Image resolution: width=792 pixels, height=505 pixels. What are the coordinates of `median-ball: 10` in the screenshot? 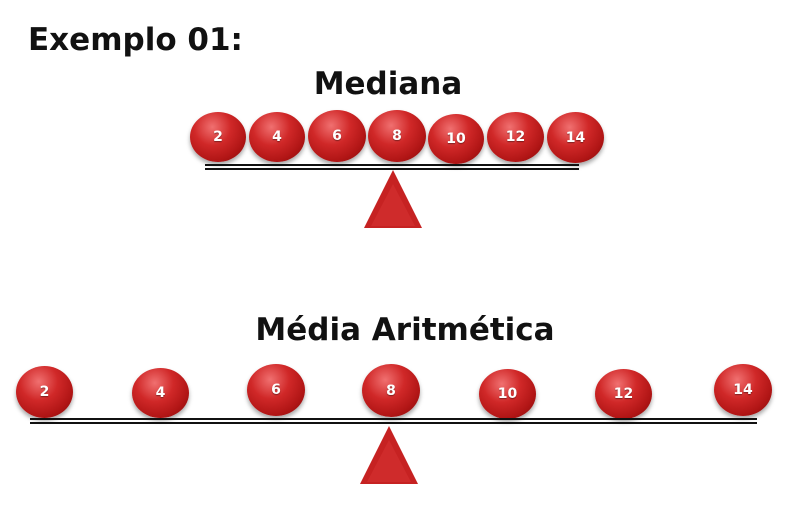 It's located at (456, 139).